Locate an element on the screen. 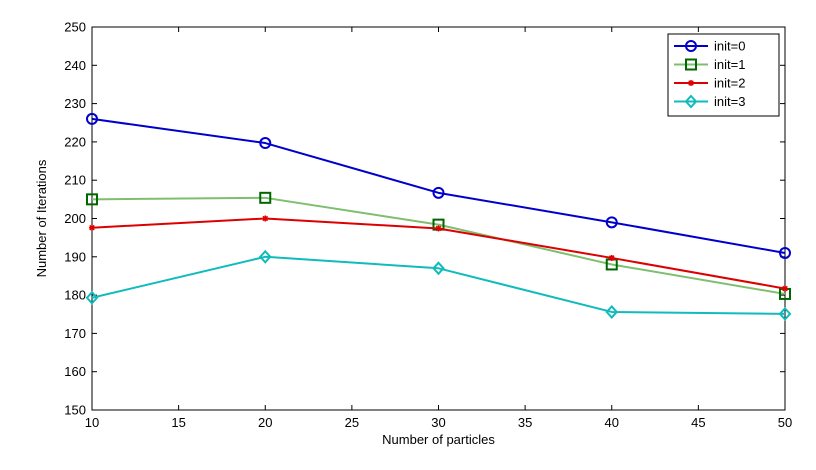 The height and width of the screenshot is (470, 816). y-tick-label: 250 is located at coordinates (75, 27).